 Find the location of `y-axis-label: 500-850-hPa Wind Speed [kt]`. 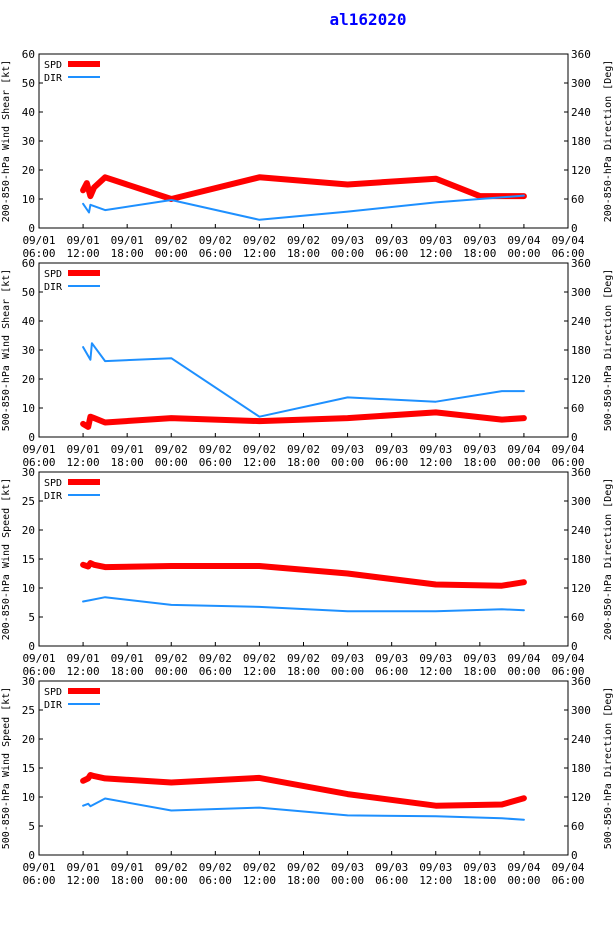

y-axis-label: 500-850-hPa Wind Speed [kt] is located at coordinates (6, 768).